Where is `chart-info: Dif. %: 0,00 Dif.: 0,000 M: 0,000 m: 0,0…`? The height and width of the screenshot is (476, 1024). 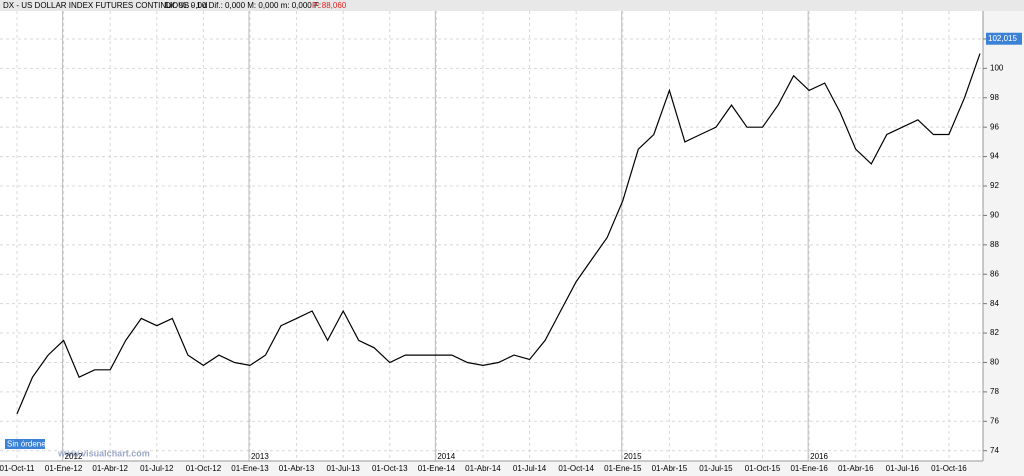
chart-info: Dif. %: 0,00 Dif.: 0,000 M: 0,000 m: 0,0… is located at coordinates (243, 5).